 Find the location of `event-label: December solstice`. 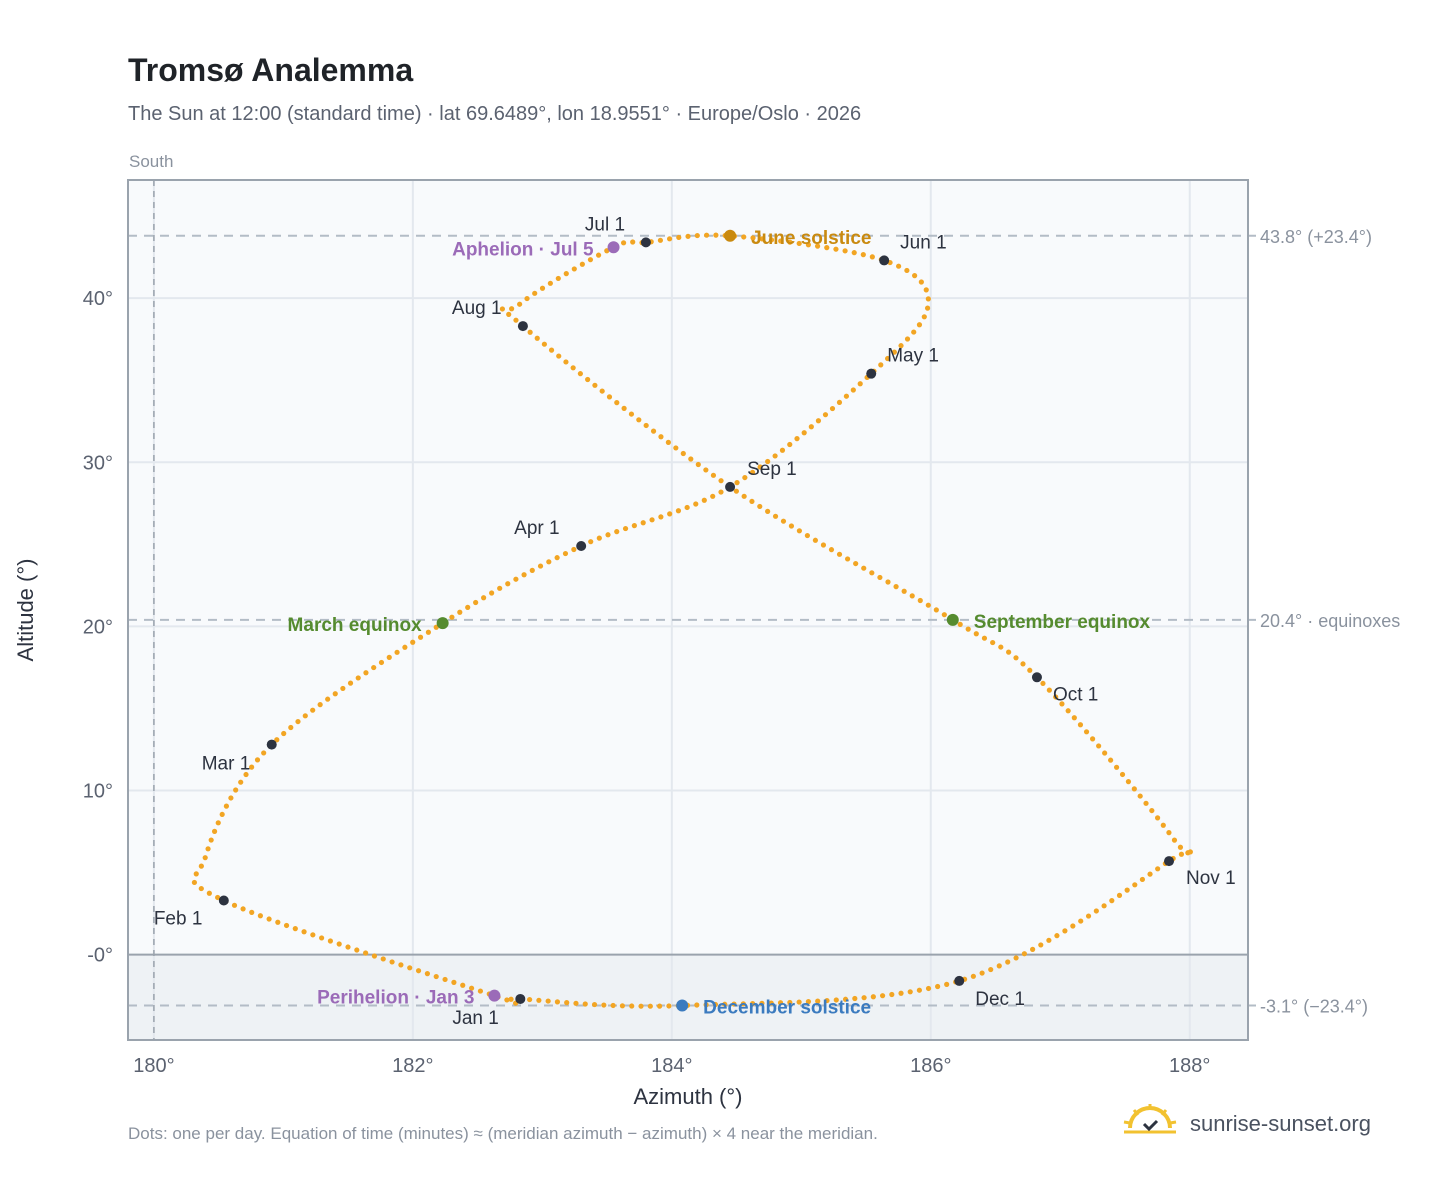

event-label: December solstice is located at coordinates (787, 1008).